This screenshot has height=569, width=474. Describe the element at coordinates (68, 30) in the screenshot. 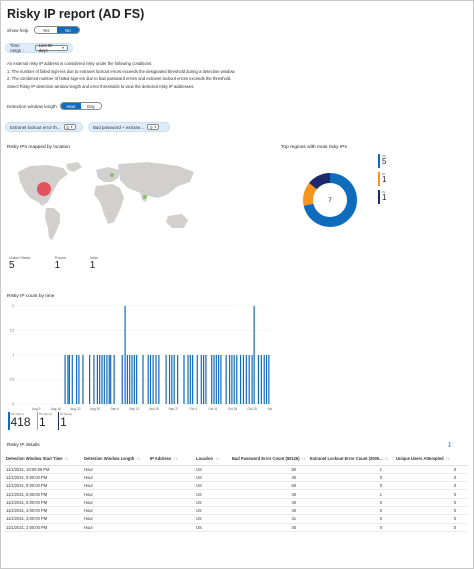

I see `show-help-no: No` at that location.